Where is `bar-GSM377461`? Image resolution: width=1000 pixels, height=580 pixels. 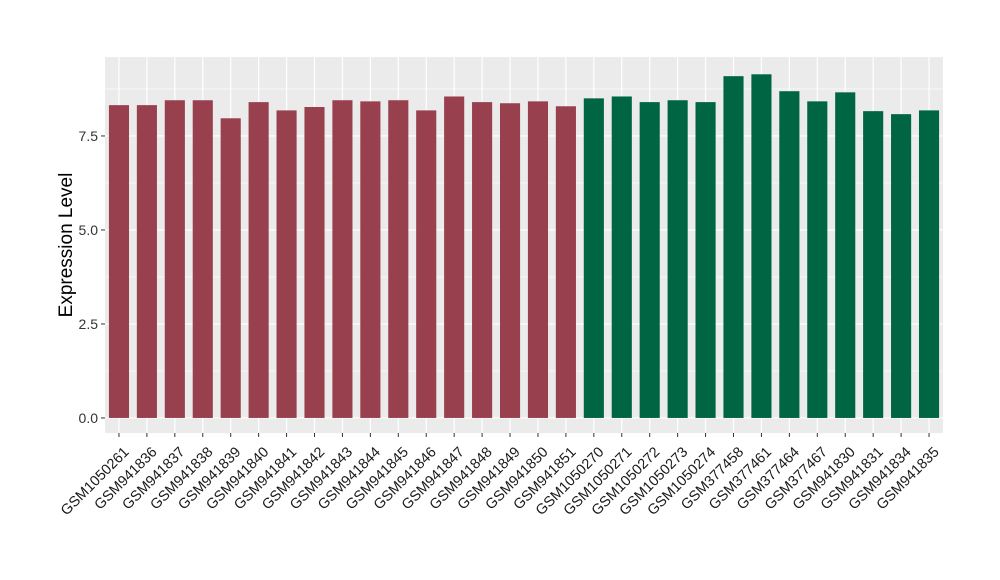
bar-GSM377461 is located at coordinates (761, 246).